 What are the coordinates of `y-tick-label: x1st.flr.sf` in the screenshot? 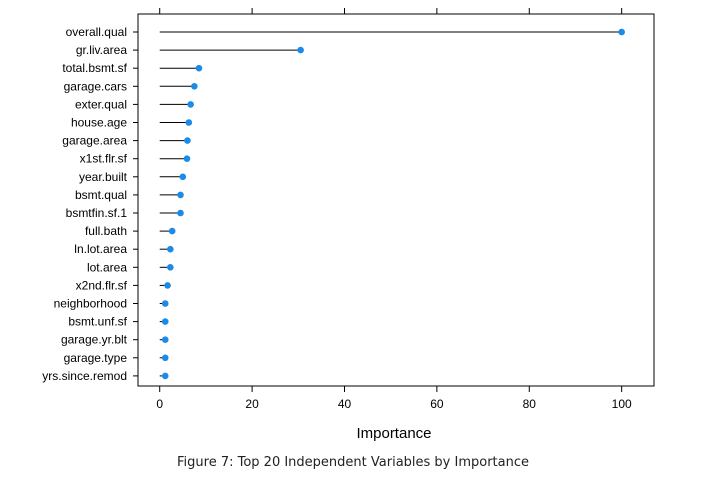 It's located at (104, 159).